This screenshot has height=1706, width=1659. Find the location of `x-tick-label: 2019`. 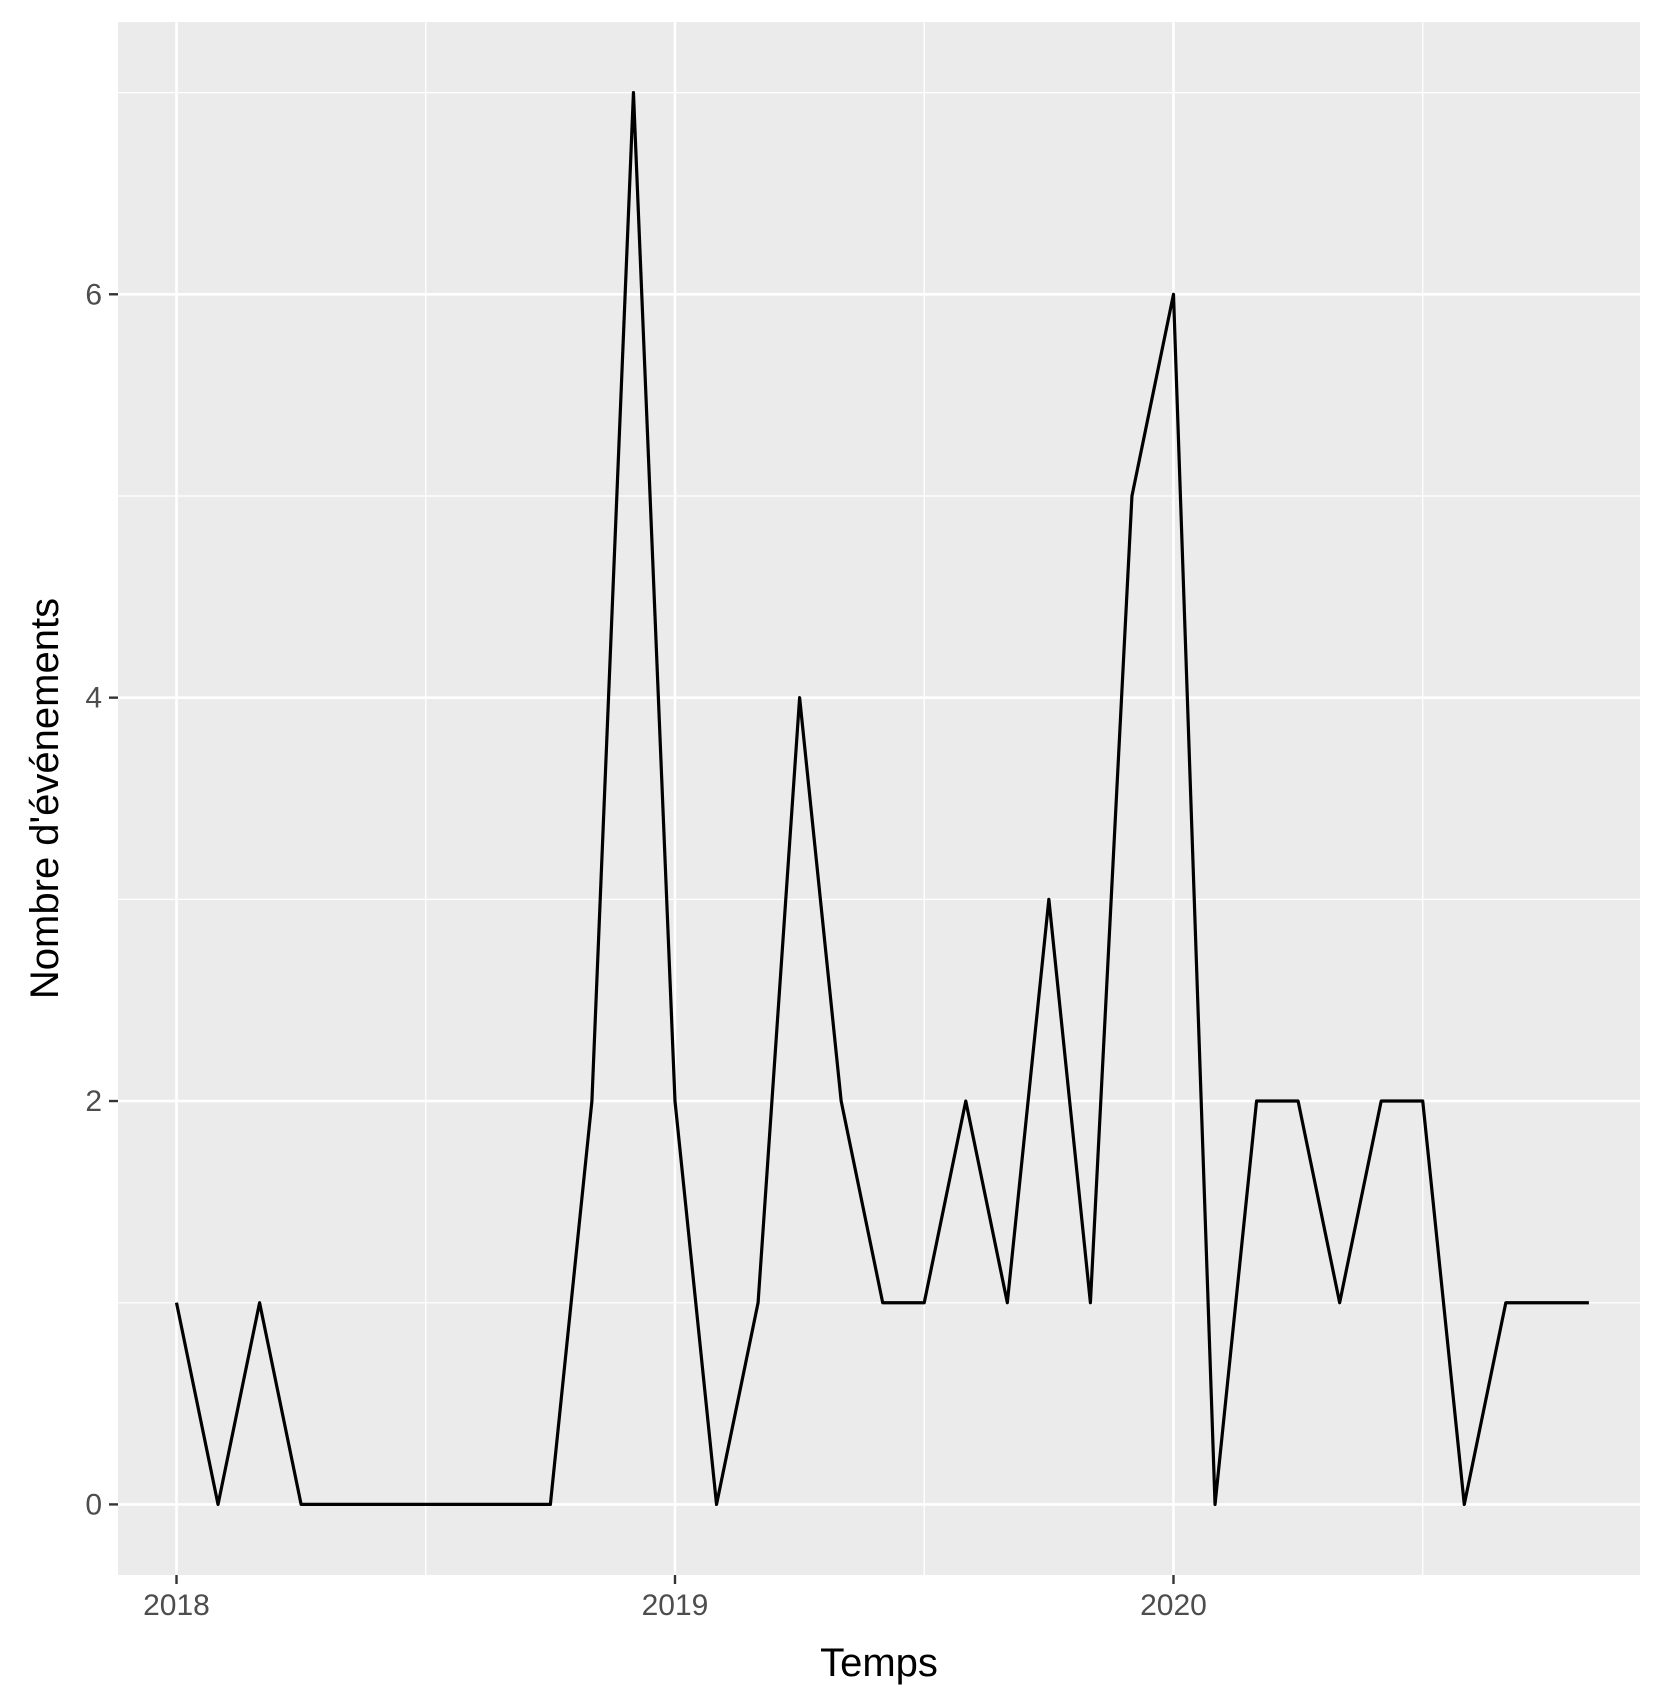

x-tick-label: 2019 is located at coordinates (675, 1605).